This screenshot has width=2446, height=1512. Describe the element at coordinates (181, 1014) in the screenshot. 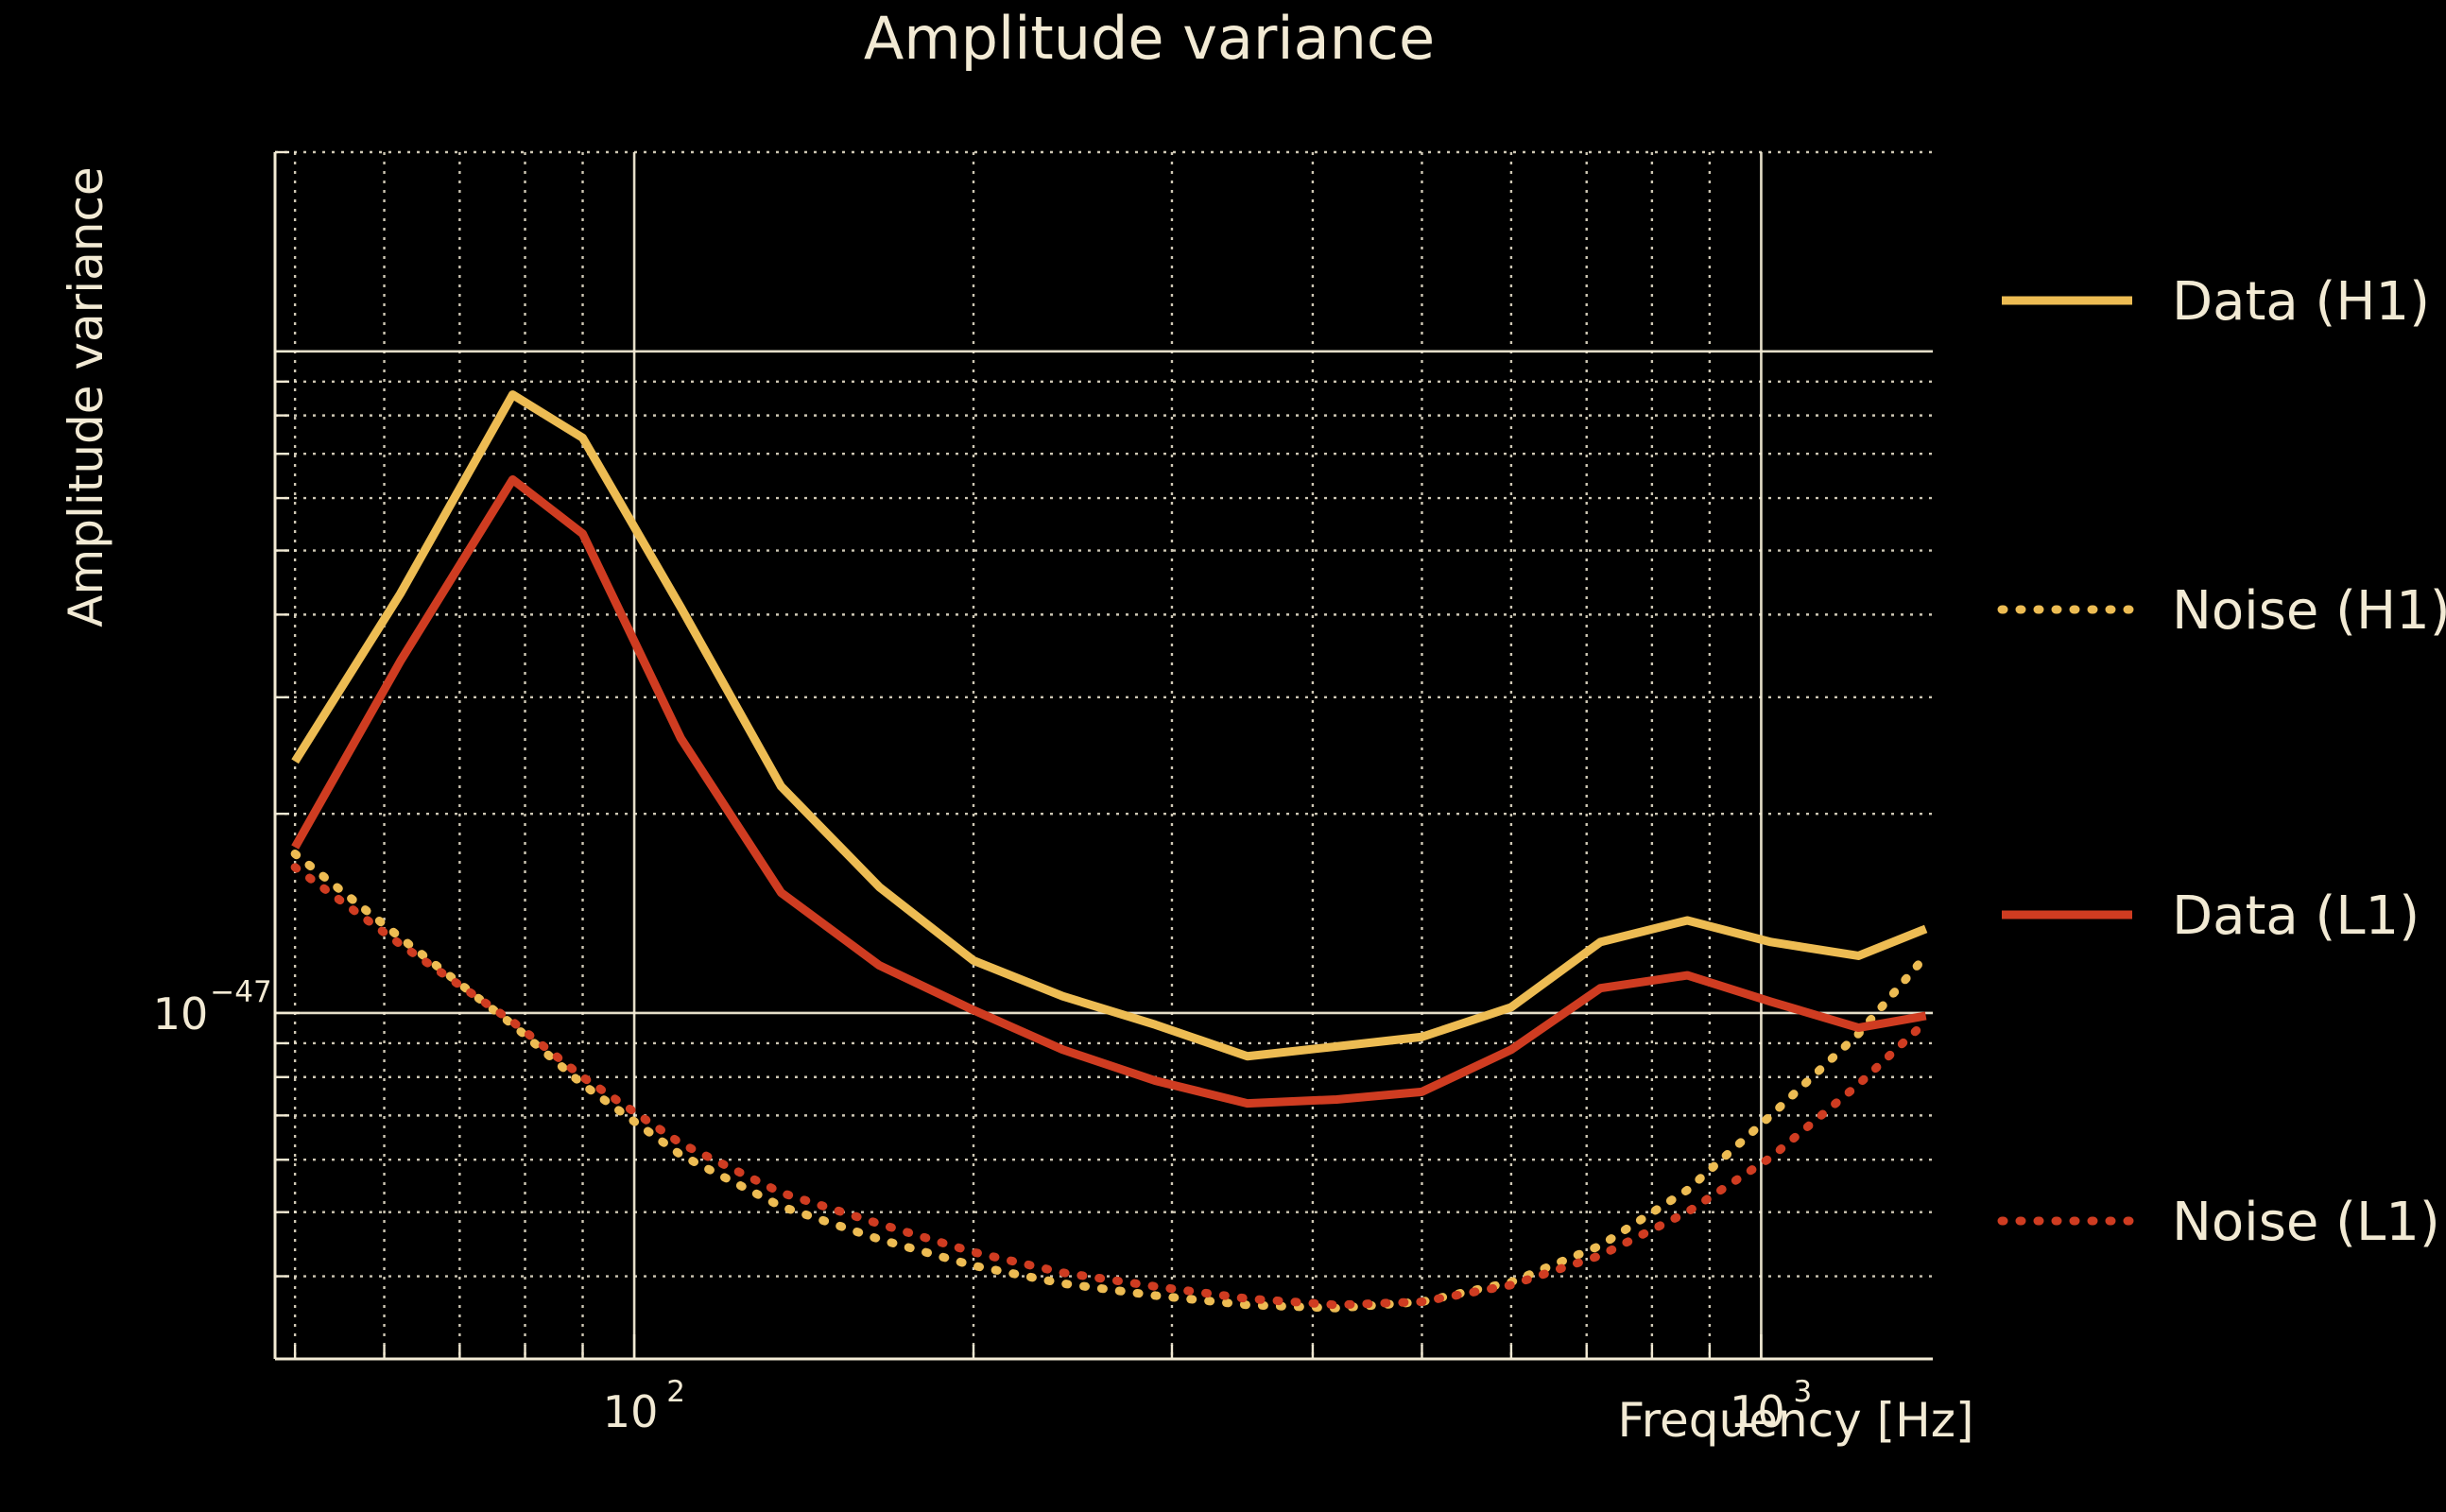

I see `y-tick-mantissa: 10` at that location.